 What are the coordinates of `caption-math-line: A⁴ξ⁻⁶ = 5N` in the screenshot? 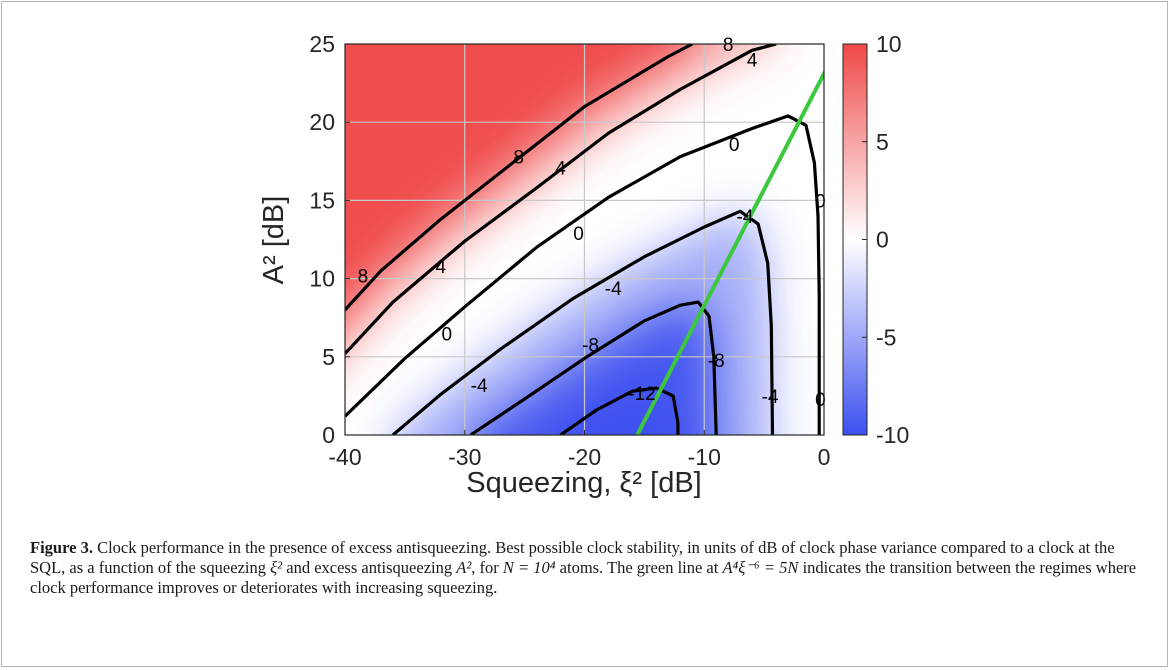 It's located at (760, 567).